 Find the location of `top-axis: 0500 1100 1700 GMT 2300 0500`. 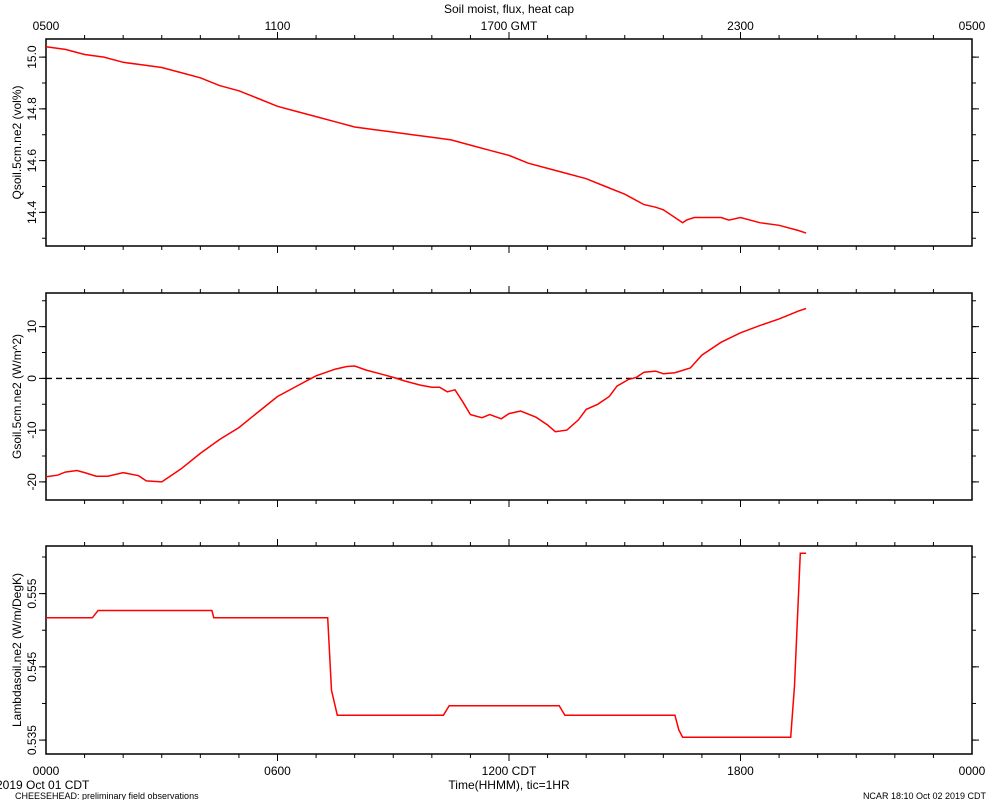

top-axis: 0500 1100 1700 GMT 2300 0500 is located at coordinates (509, 26).